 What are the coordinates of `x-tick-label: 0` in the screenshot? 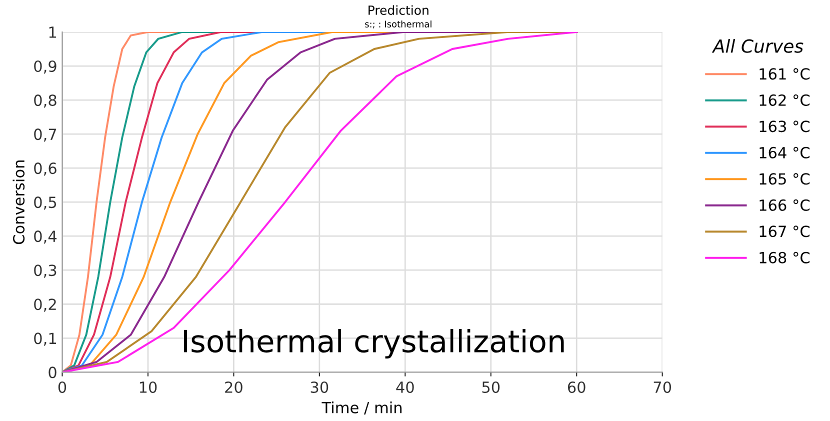 It's located at (62, 387).